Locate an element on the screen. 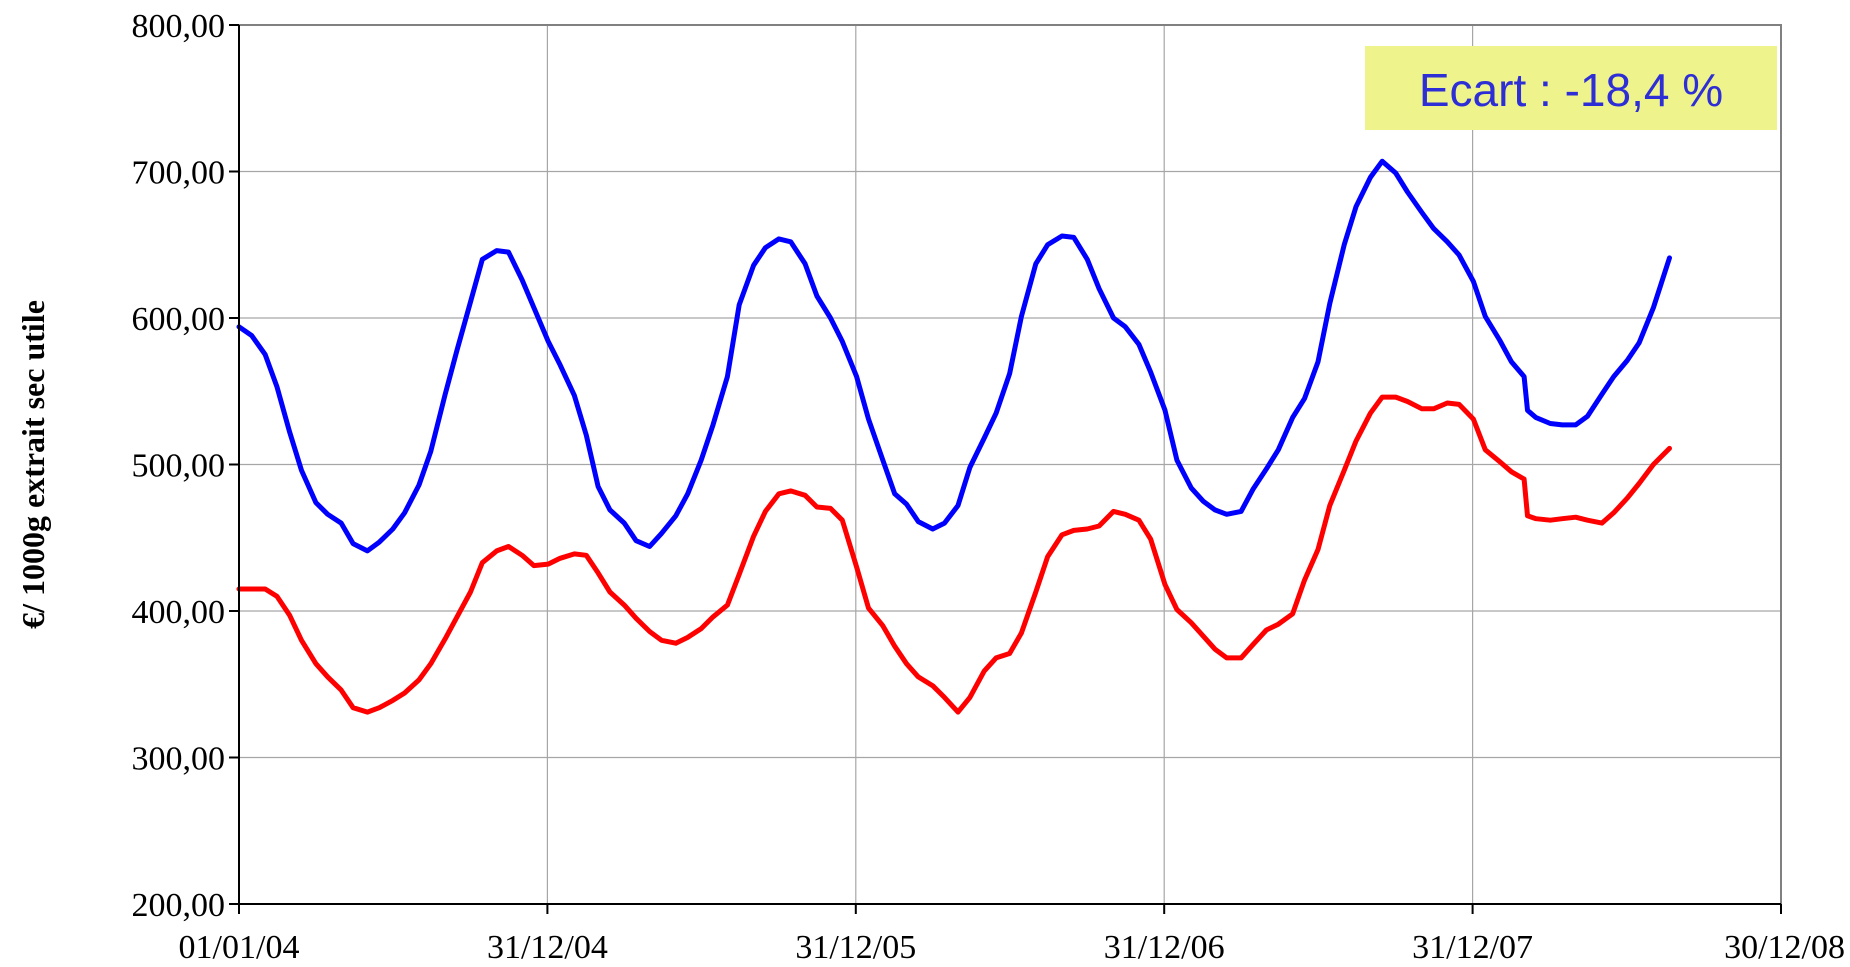 The height and width of the screenshot is (967, 1850). annotation-box: Ecart : -18,4 % is located at coordinates (1571, 88).